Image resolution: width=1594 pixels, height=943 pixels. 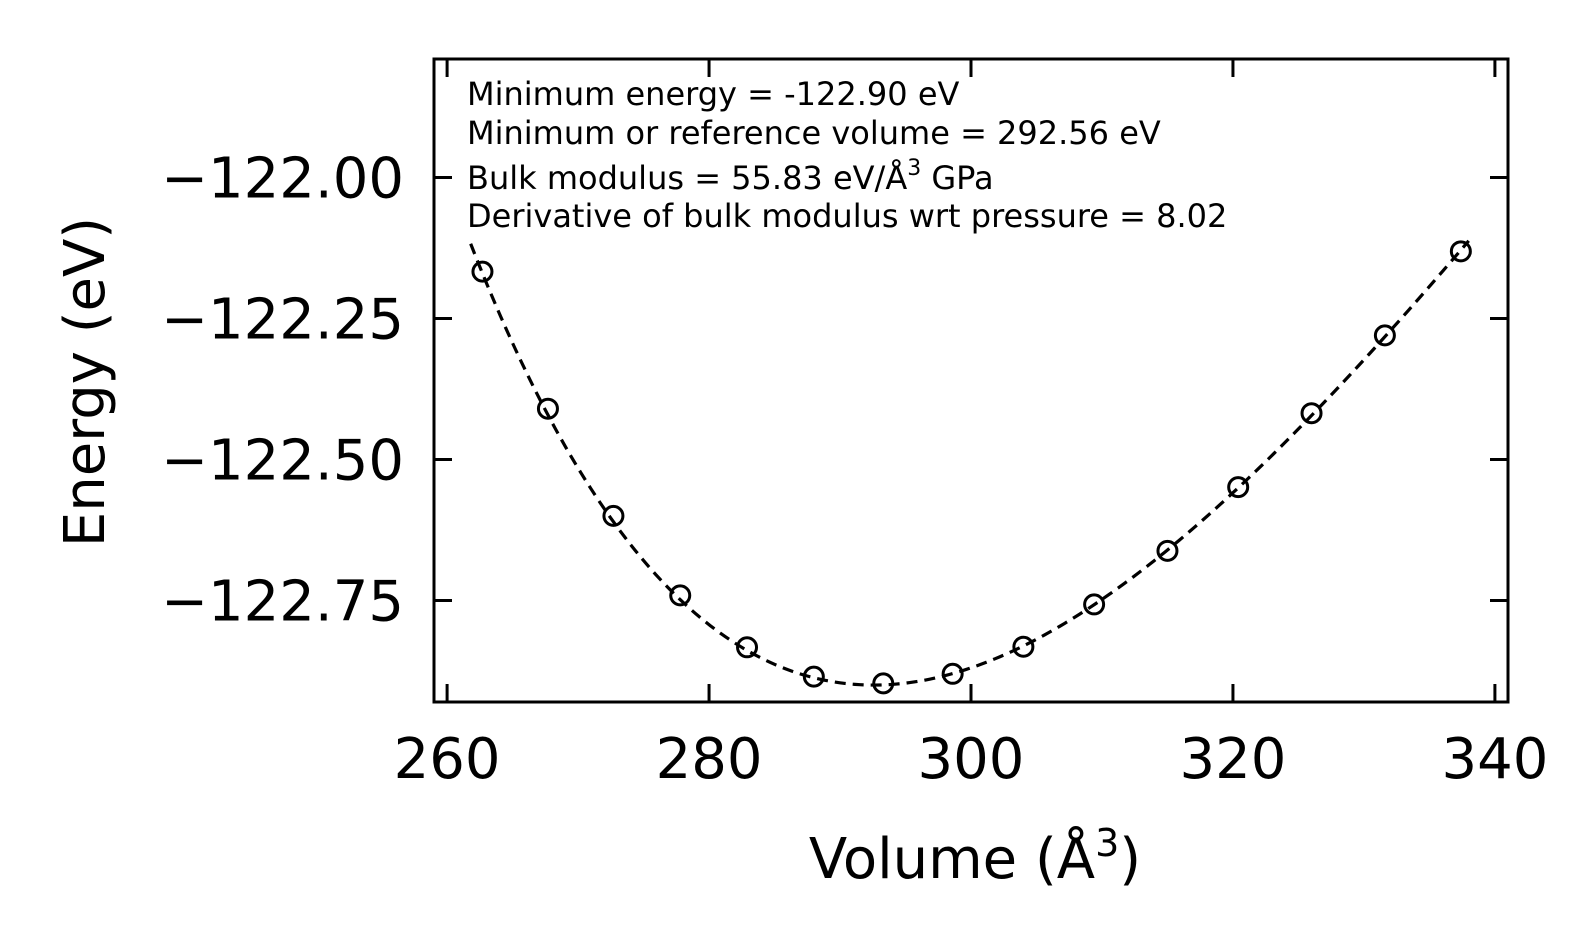 What do you see at coordinates (282, 601) in the screenshot?
I see `y-tick-label: −122.75` at bounding box center [282, 601].